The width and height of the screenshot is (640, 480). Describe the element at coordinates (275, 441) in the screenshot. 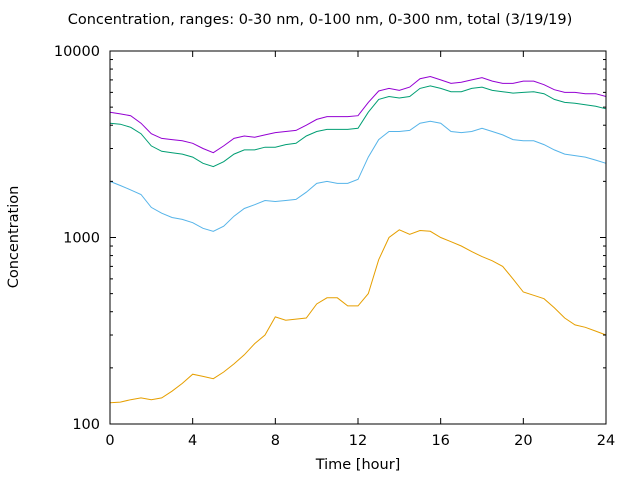

I see `x-tick-label: 8` at that location.